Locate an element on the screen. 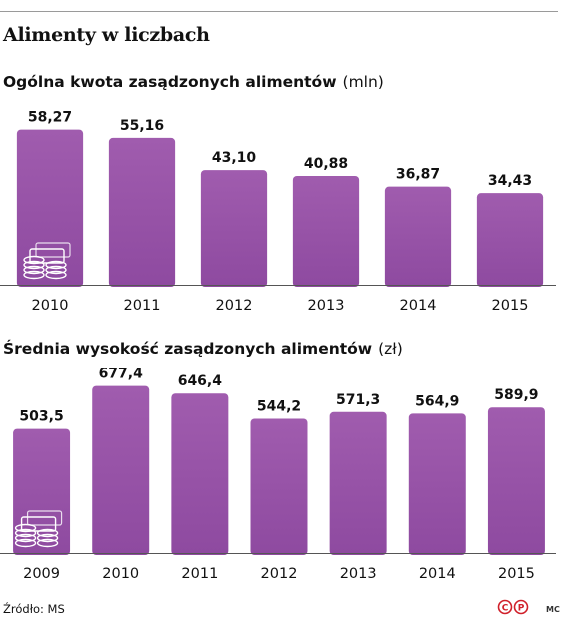 Image resolution: width=562 pixels, height=624 pixels. value-label-2014: 564,9 is located at coordinates (437, 401).